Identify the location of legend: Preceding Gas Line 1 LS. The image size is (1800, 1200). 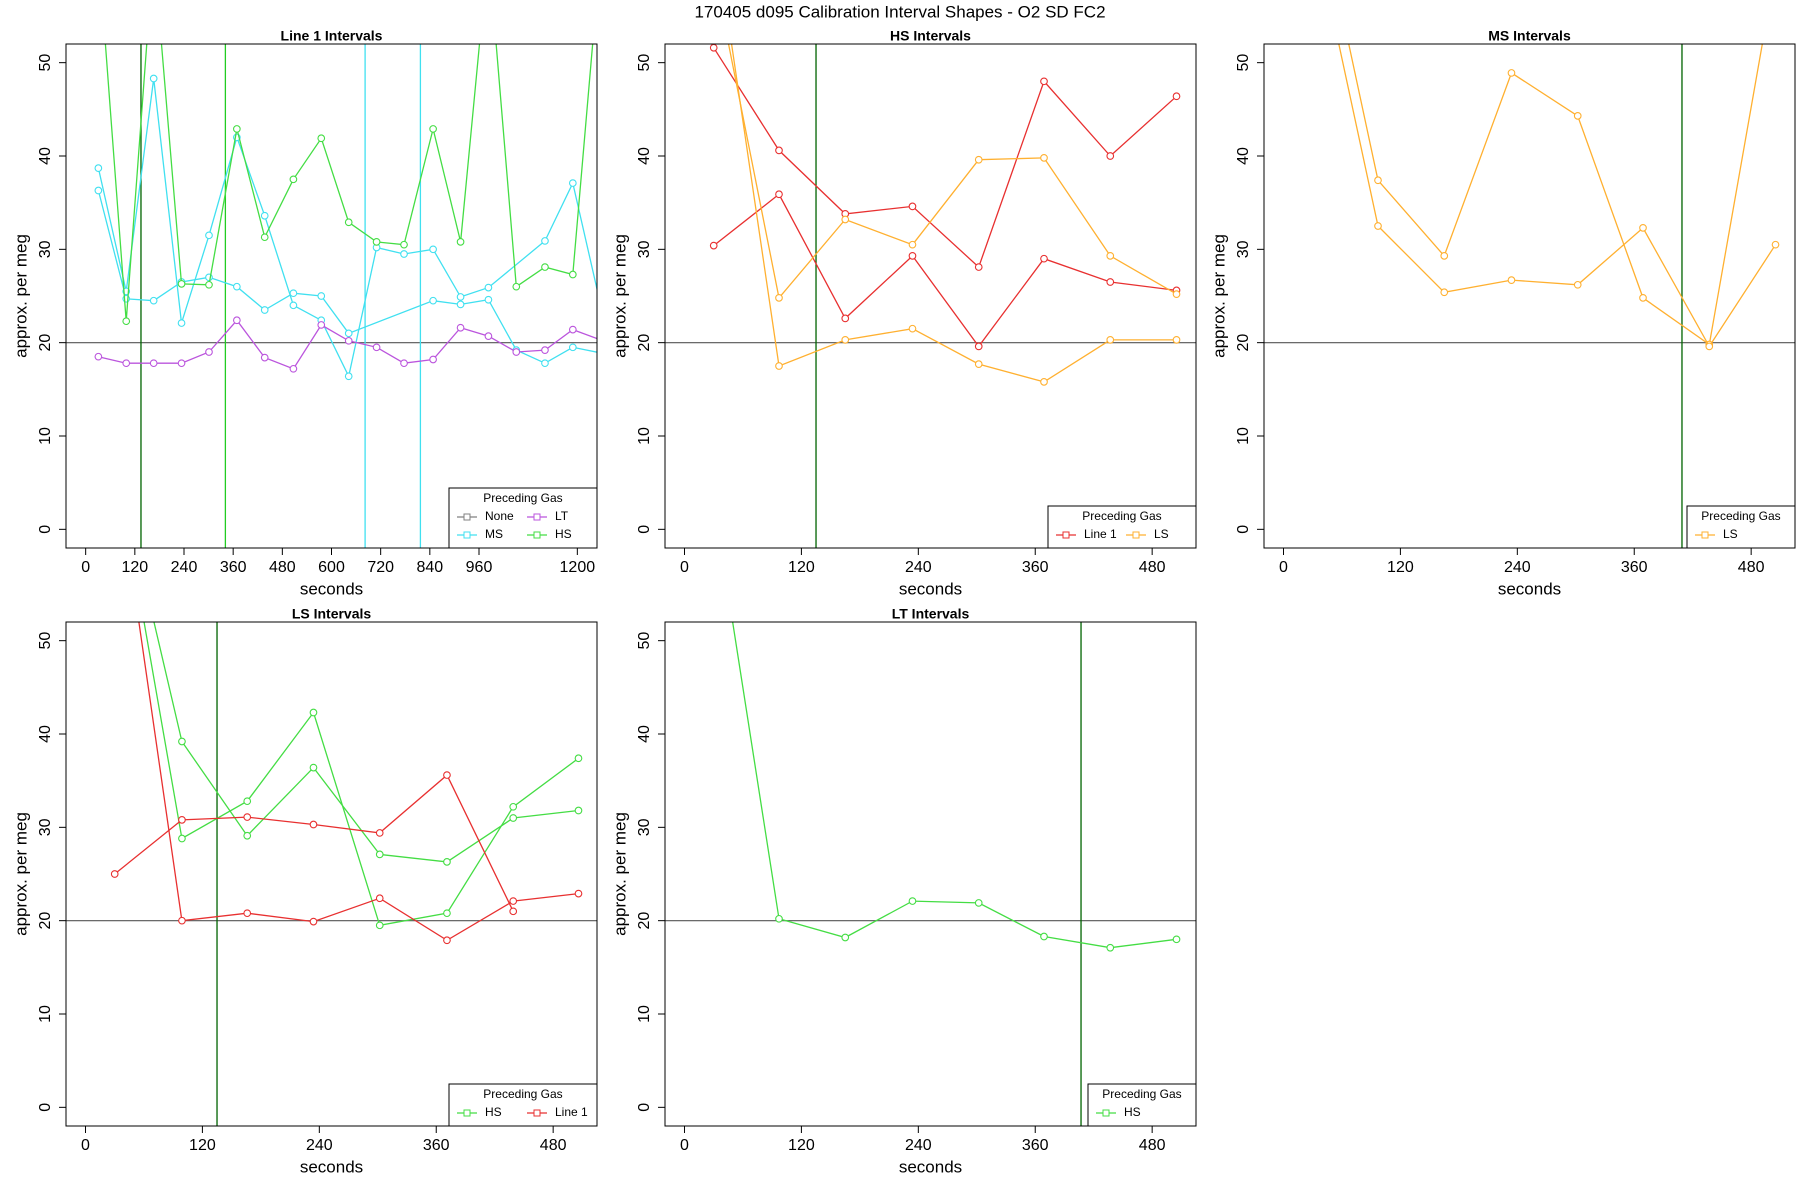
(1122, 527).